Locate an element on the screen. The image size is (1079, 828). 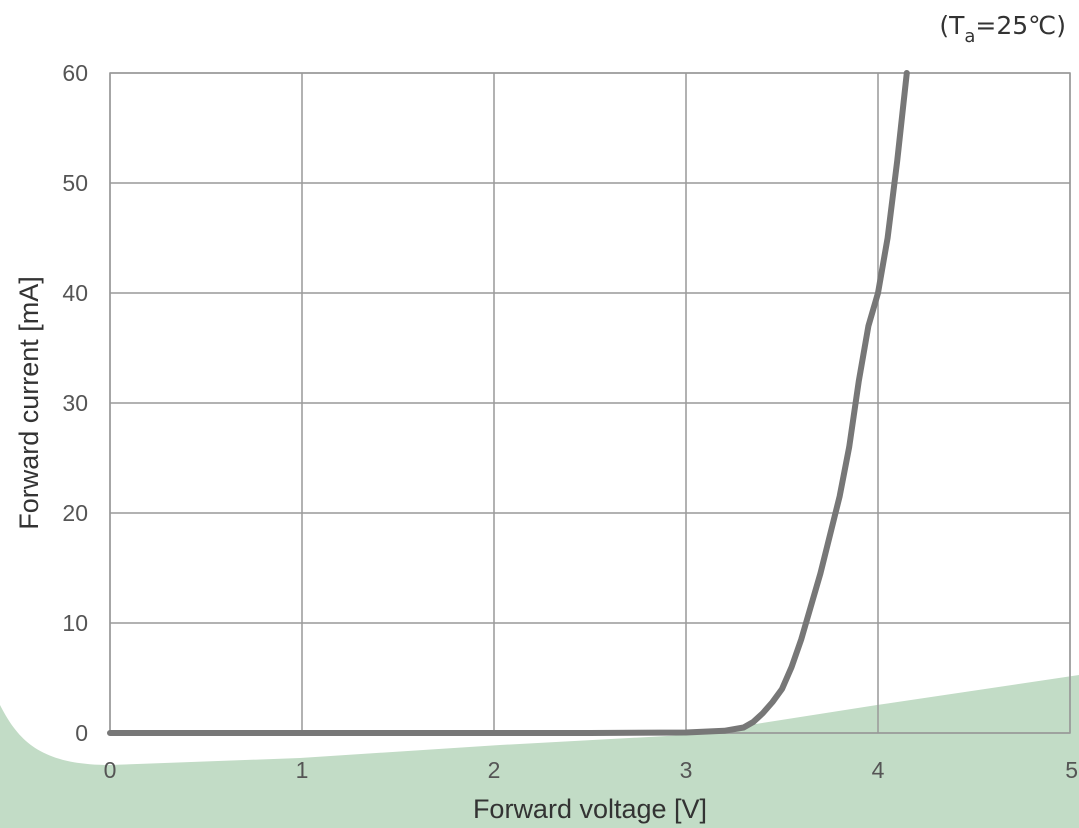
x-tick-label: 2 is located at coordinates (494, 770).